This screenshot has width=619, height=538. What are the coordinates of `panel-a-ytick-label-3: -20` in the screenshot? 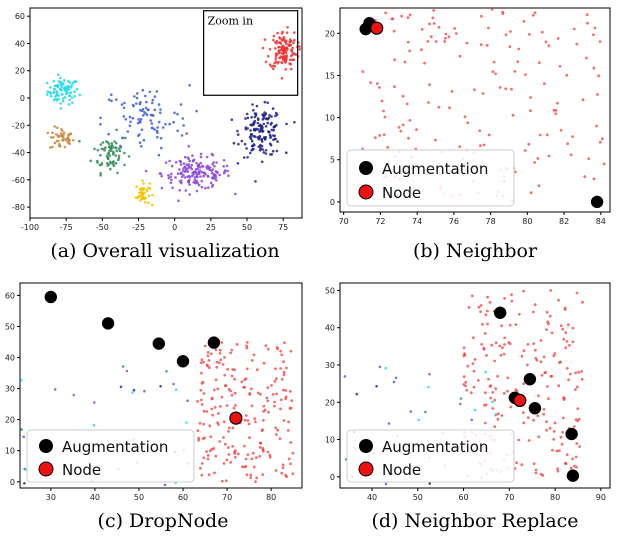 It's located at (18, 125).